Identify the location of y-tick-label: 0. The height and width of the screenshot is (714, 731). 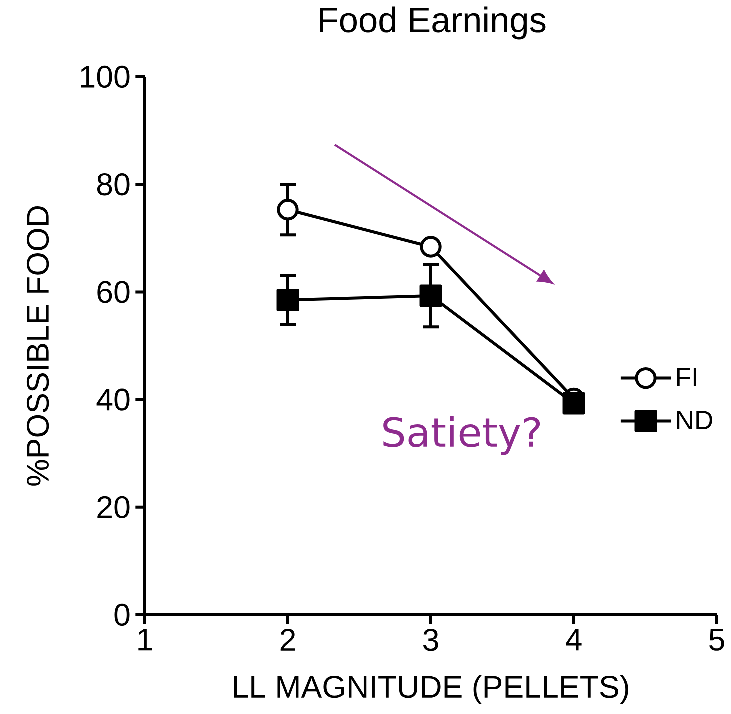
(122, 615).